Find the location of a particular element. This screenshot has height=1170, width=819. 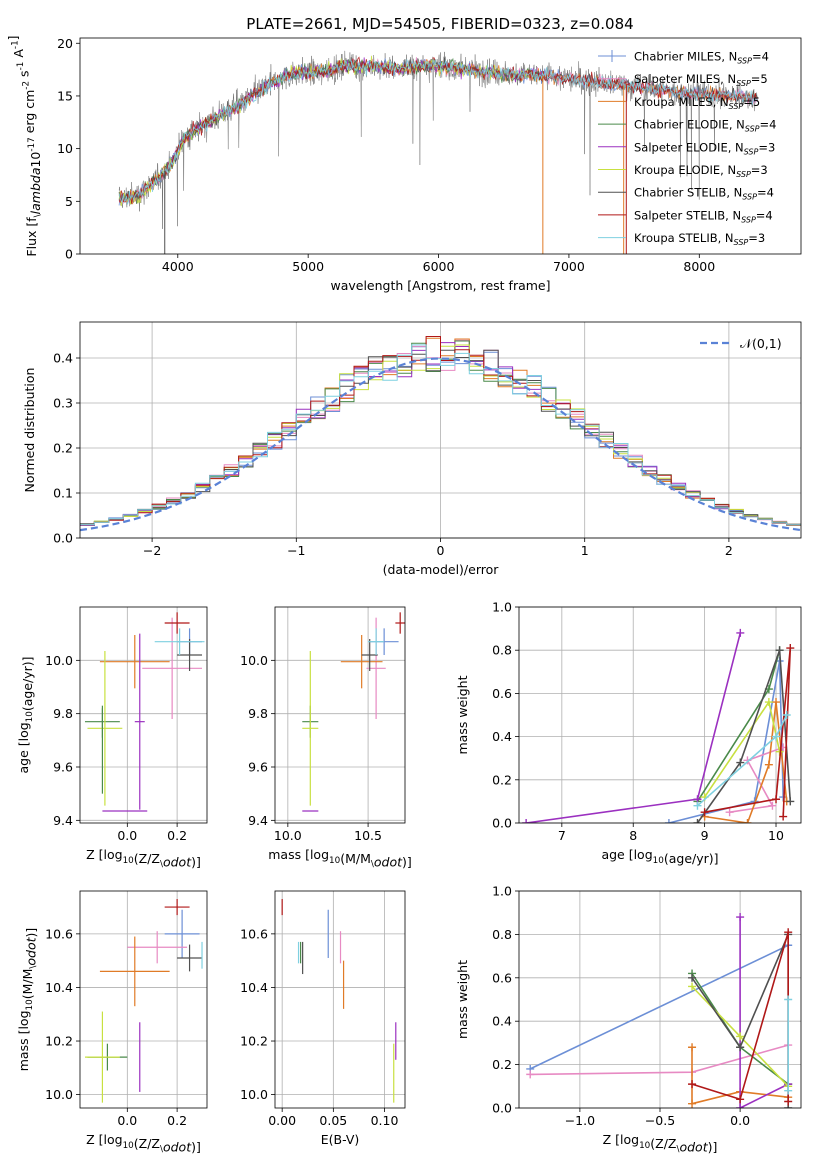

chart-mass-vs-EBV: 0.00 0.05 0.10 10.0 10.2 10.4 10.6 E(B-V) is located at coordinates (323, 1018).